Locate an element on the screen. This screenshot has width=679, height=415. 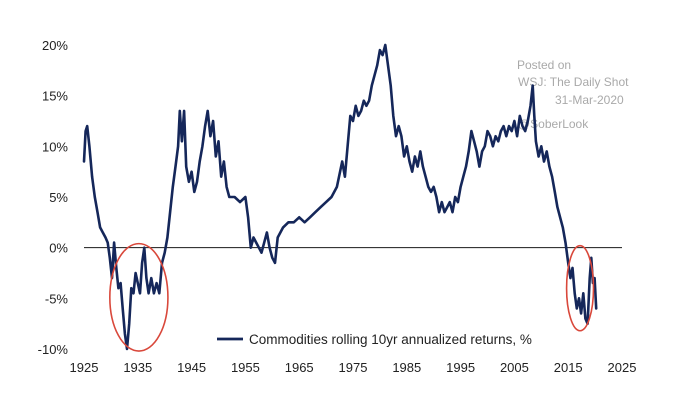
x-tick-label: 2025 is located at coordinates (622, 367).